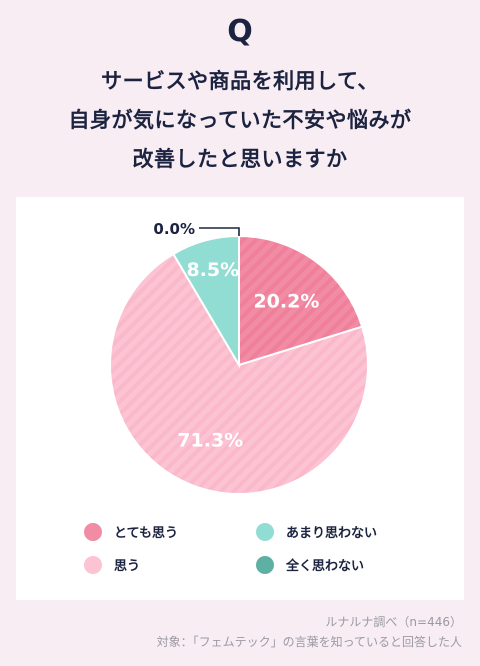 The height and width of the screenshot is (666, 480). Describe the element at coordinates (146, 533) in the screenshot. I see `legend-label: とても思う` at that location.